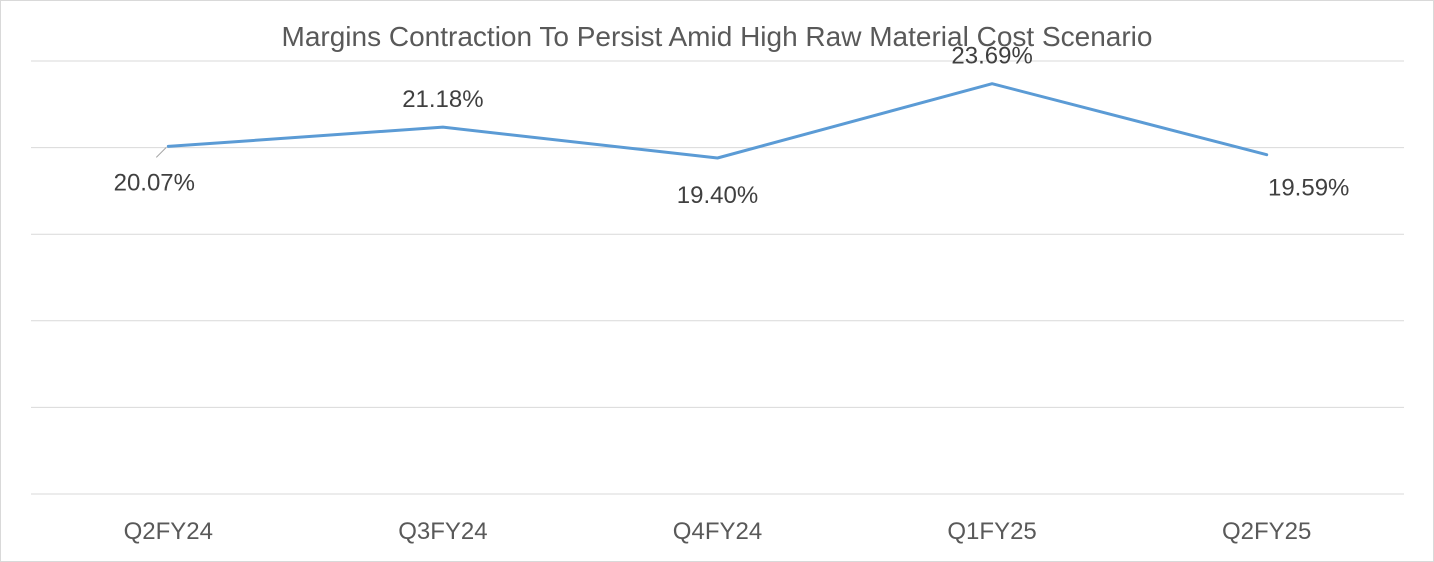 The height and width of the screenshot is (562, 1434). Describe the element at coordinates (717, 531) in the screenshot. I see `x-tick-label: Q4FY24` at that location.